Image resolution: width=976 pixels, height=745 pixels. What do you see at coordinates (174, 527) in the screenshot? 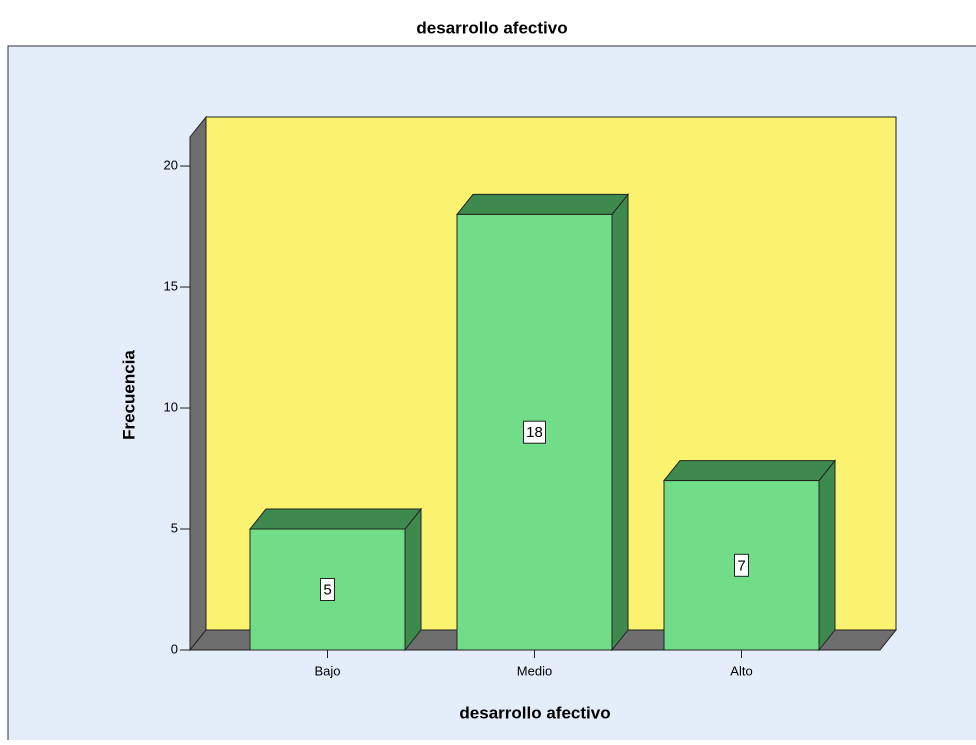
I see `y-tick-label: 5` at bounding box center [174, 527].